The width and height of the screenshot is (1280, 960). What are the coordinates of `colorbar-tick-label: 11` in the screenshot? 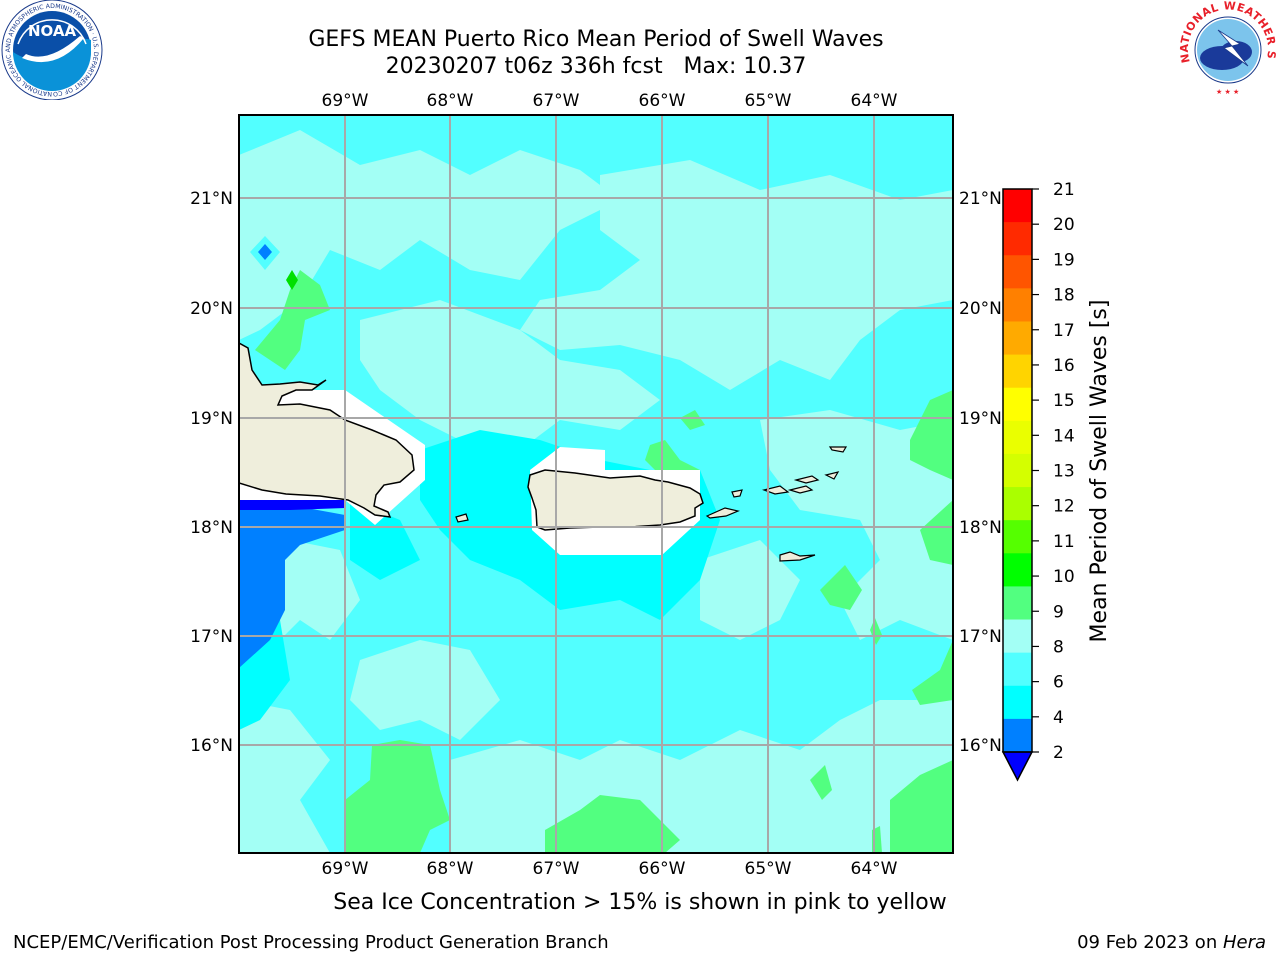 It's located at (1064, 542).